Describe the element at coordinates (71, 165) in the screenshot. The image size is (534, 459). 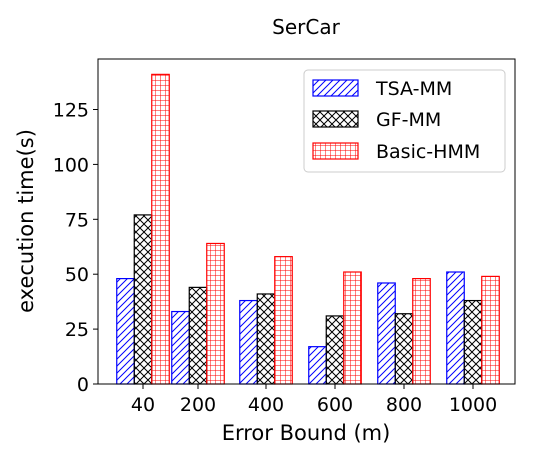
I see `y-tick-label: 100` at that location.